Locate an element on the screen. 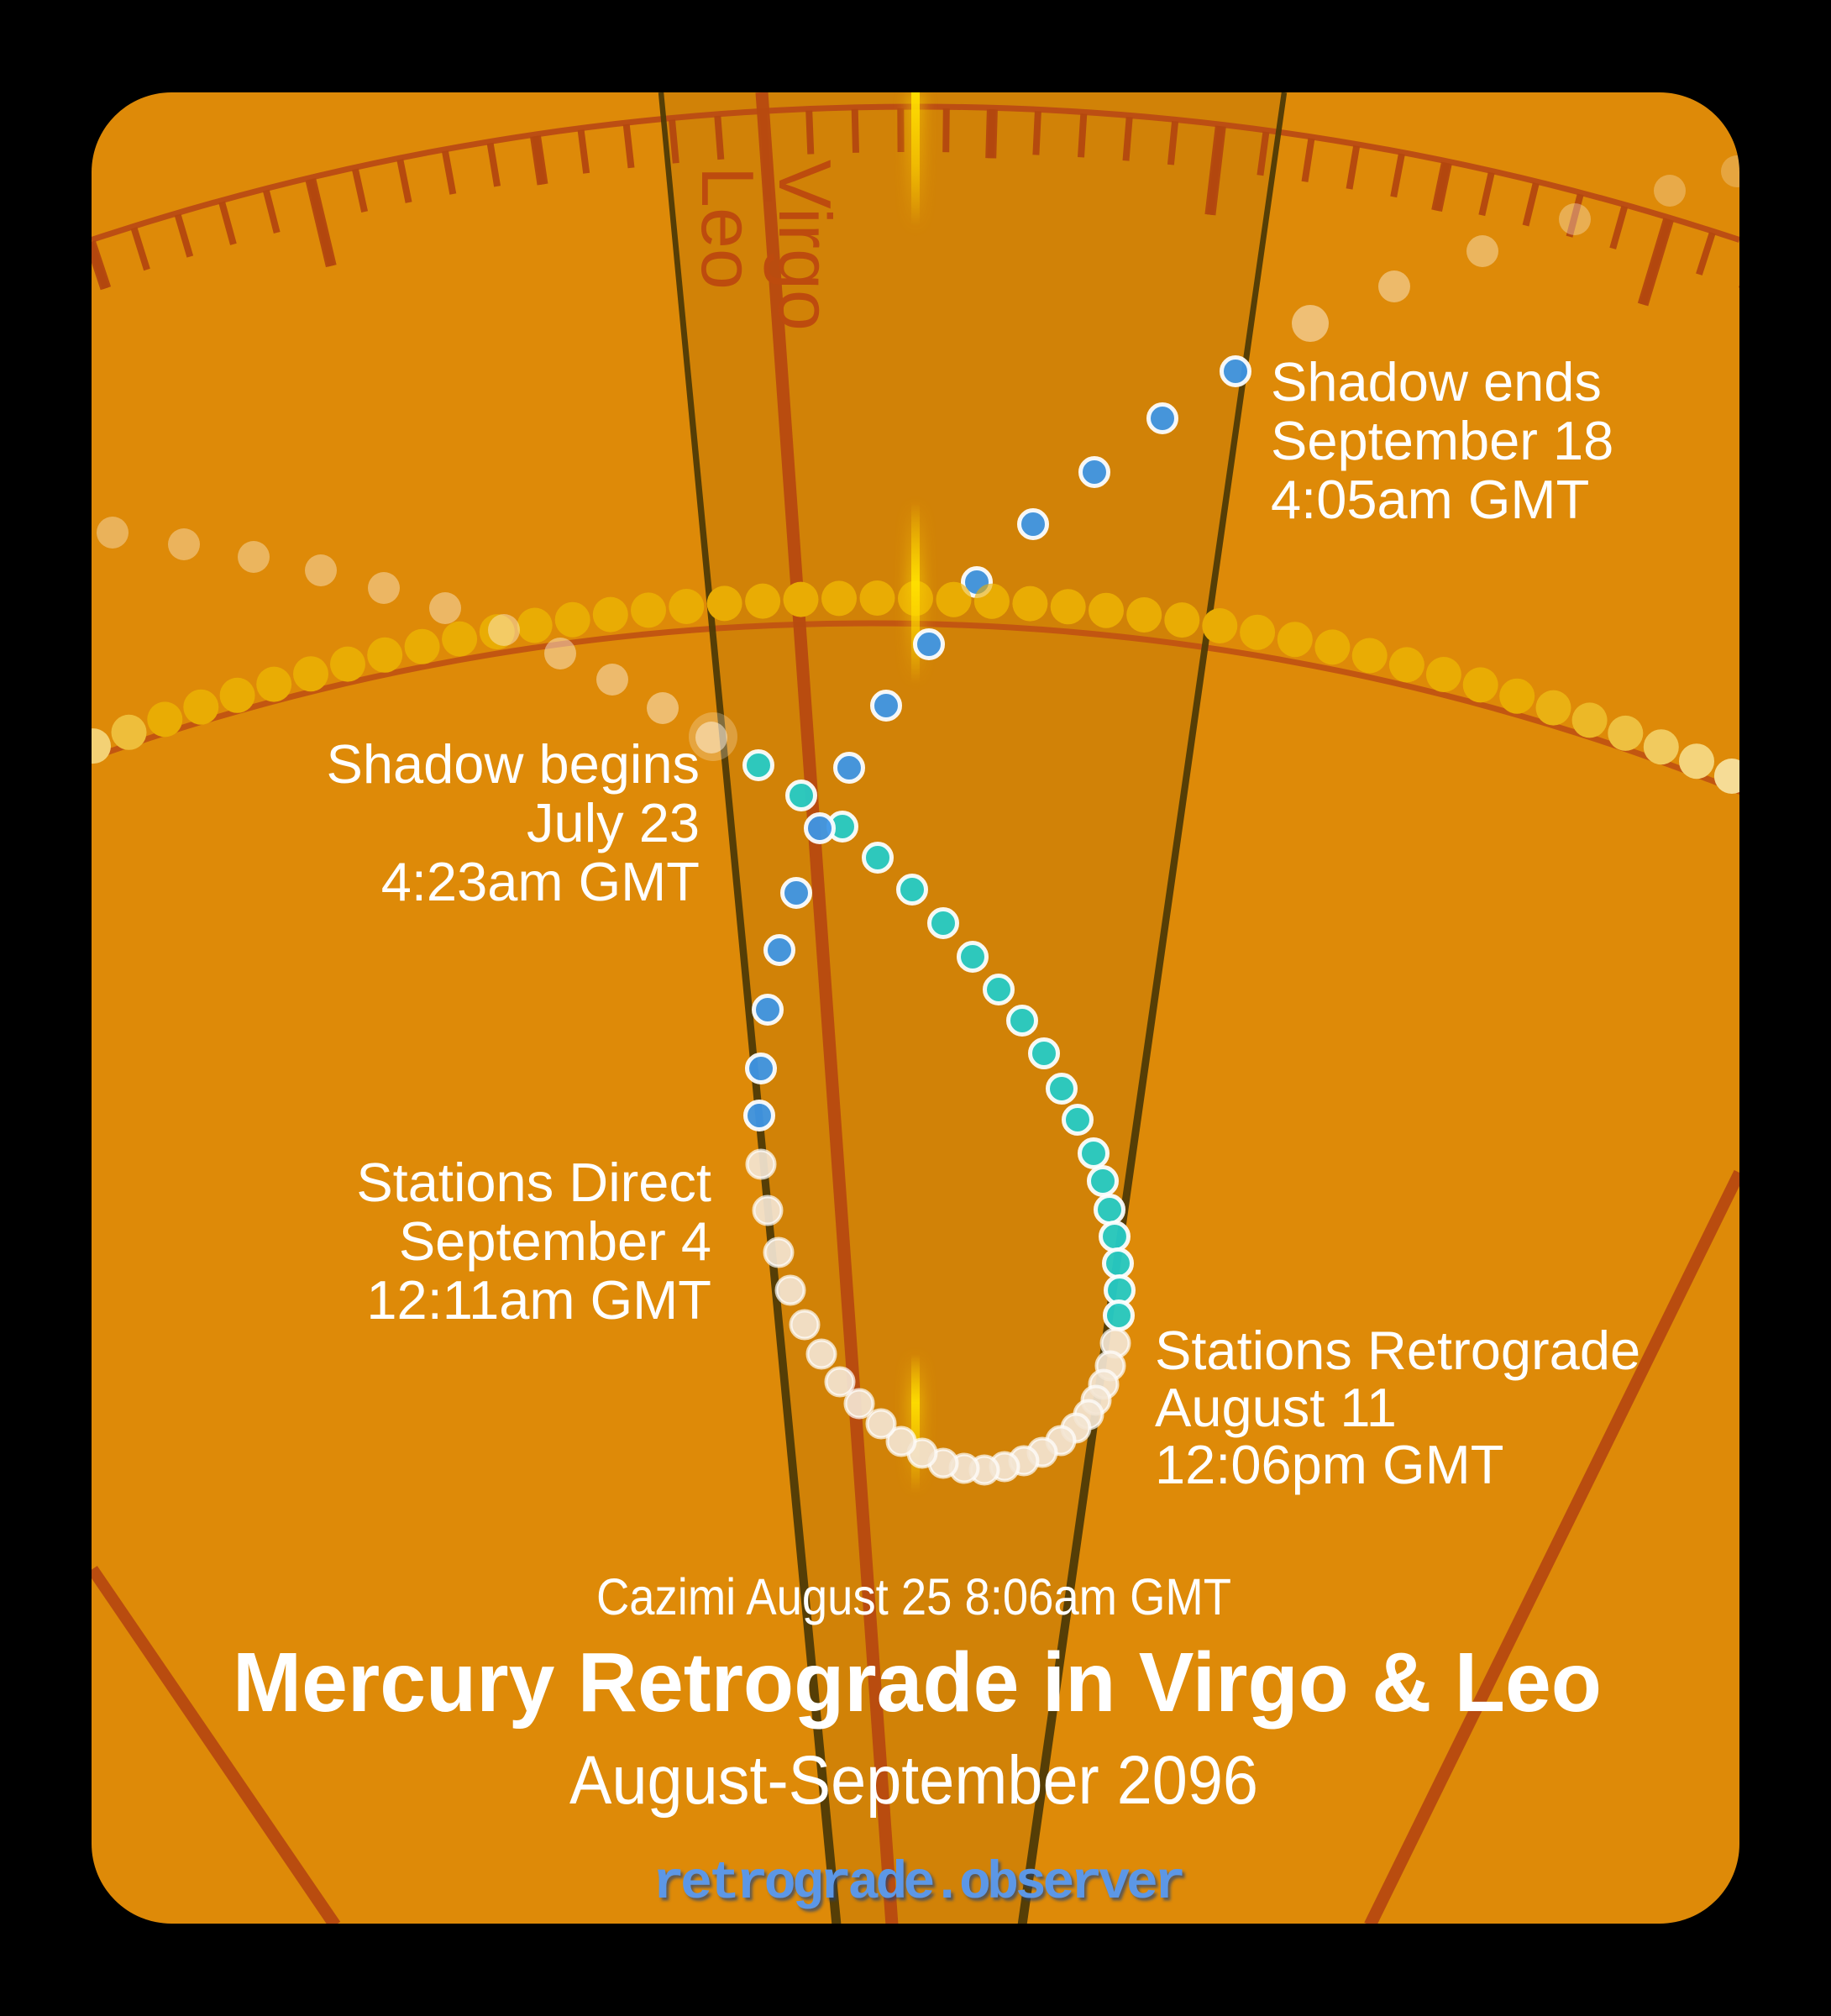 This screenshot has height=2016, width=1831. svg-text: Leo is located at coordinates (728, 228).